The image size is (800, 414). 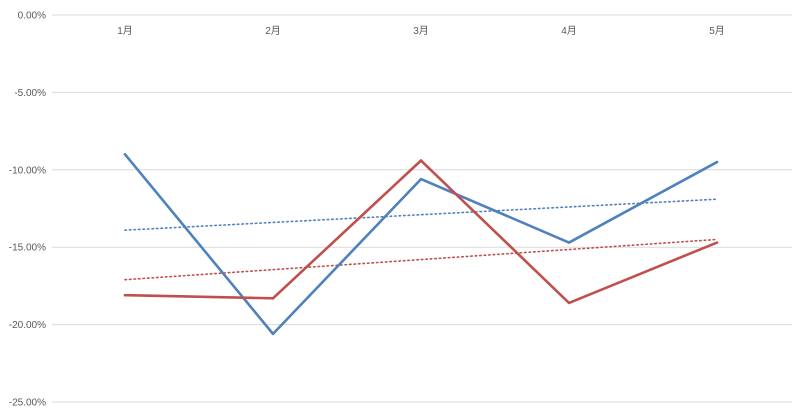 I want to click on x-tick-label: 3月, so click(x=421, y=31).